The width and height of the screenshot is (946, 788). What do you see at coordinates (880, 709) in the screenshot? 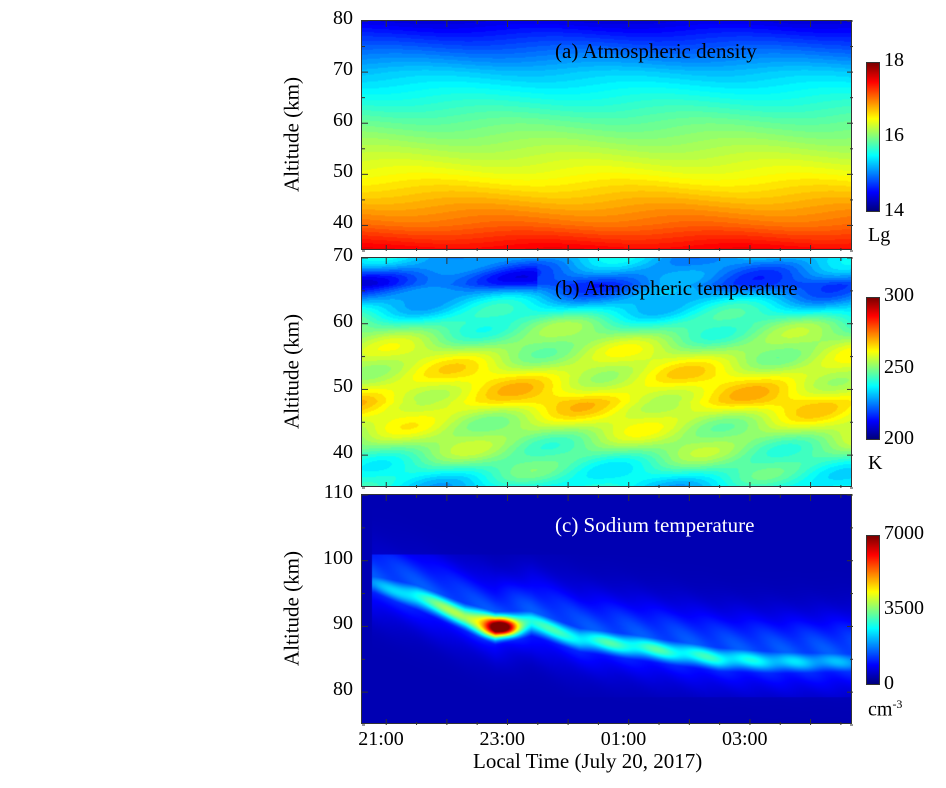
I see `unit-text: cm` at bounding box center [880, 709].